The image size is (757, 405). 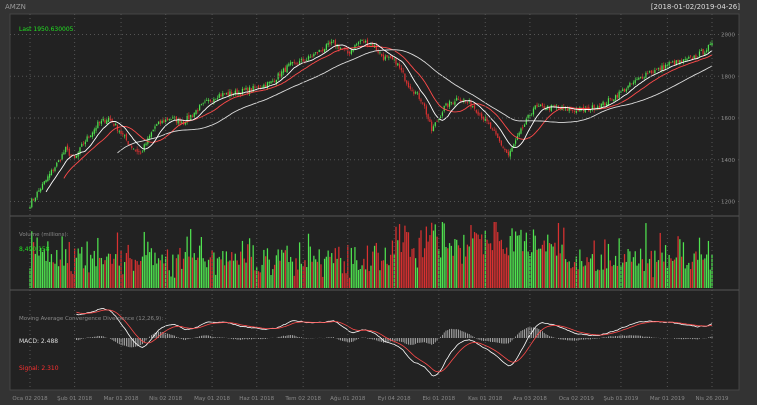 What do you see at coordinates (577, 399) in the screenshot?
I see `x-tick-label: Oca 02 2019` at bounding box center [577, 399].